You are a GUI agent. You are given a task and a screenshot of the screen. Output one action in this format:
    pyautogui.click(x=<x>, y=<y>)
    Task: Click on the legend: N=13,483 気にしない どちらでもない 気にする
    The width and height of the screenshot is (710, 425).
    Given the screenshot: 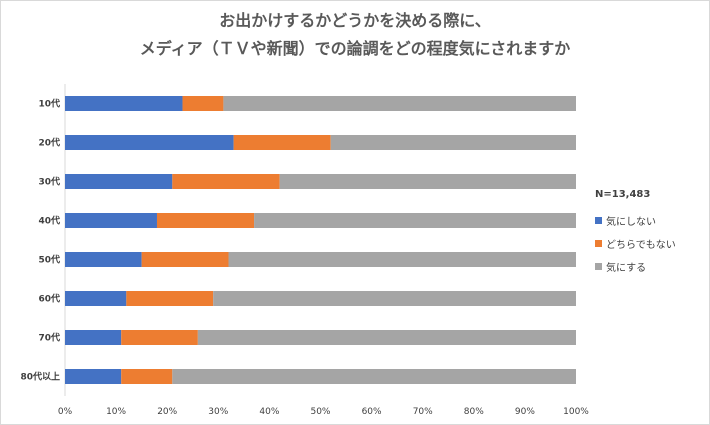 What is the action you would take?
    pyautogui.click(x=635, y=233)
    